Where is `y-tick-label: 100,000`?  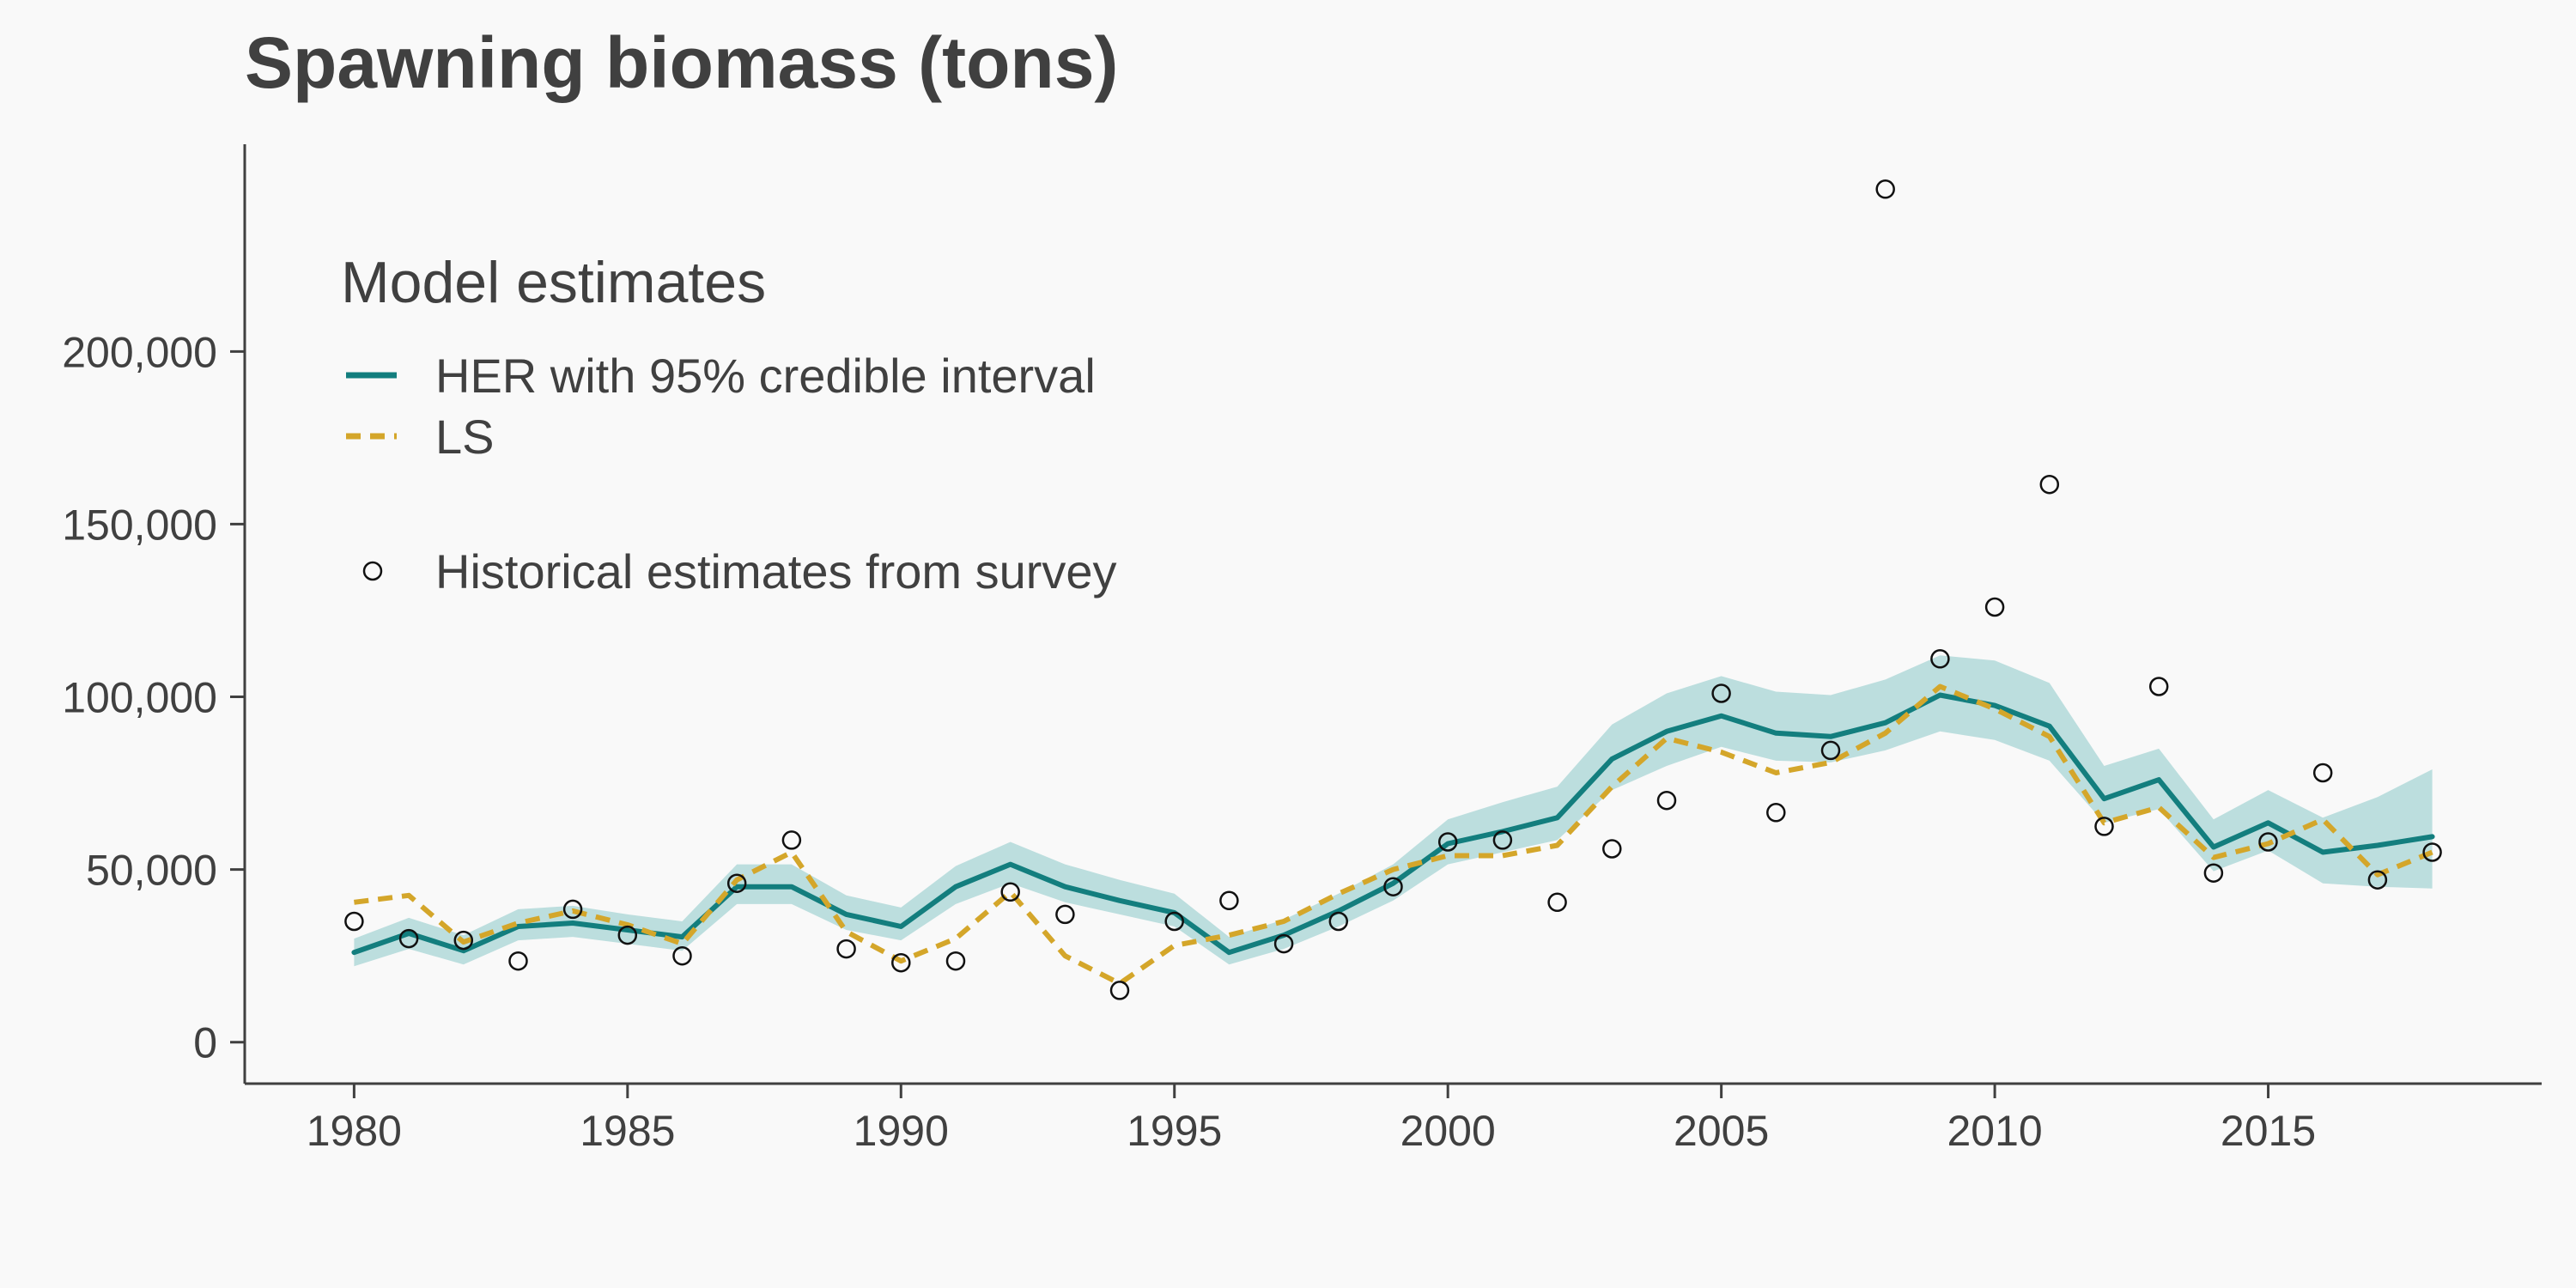 y-tick-label: 100,000 is located at coordinates (139, 698).